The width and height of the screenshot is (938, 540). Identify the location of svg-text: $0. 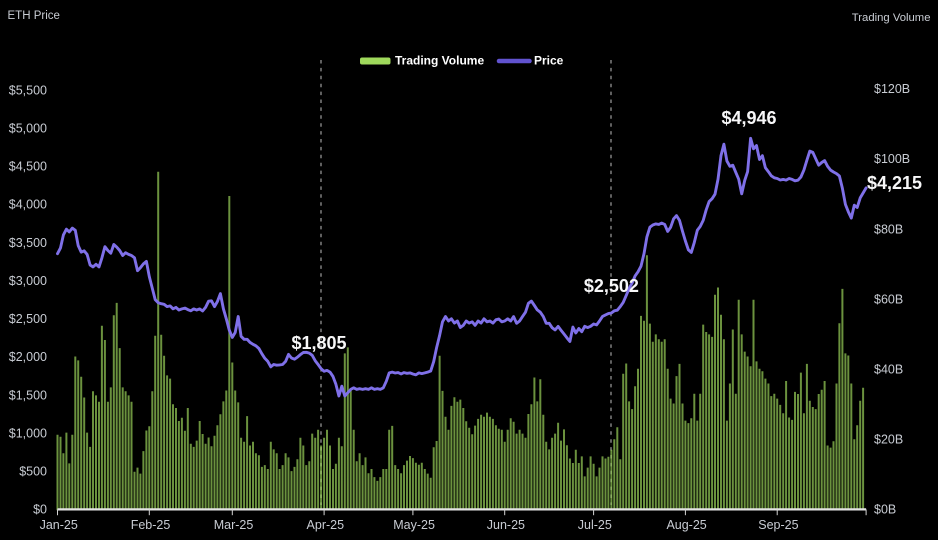
(40, 510).